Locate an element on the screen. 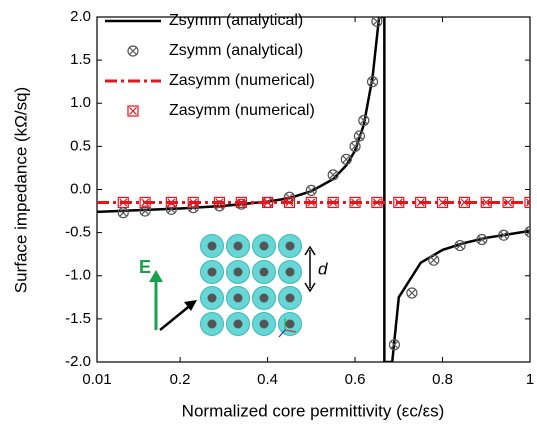 The width and height of the screenshot is (537, 434). x-tick-label: 0.8 is located at coordinates (442, 379).